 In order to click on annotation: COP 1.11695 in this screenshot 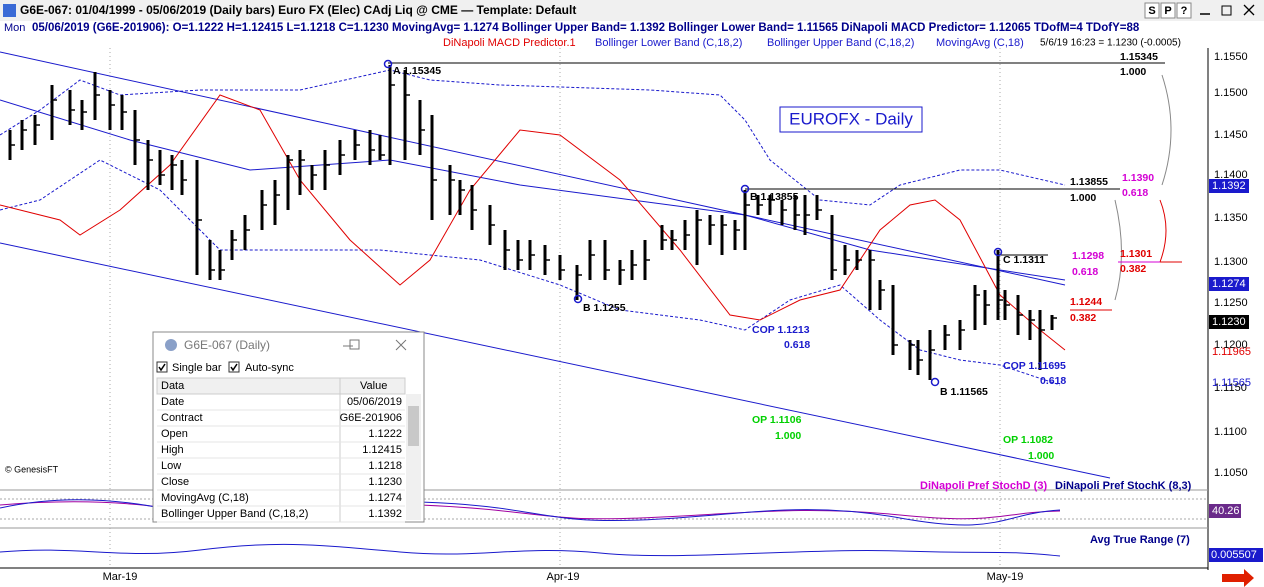, I will do `click(1034, 366)`.